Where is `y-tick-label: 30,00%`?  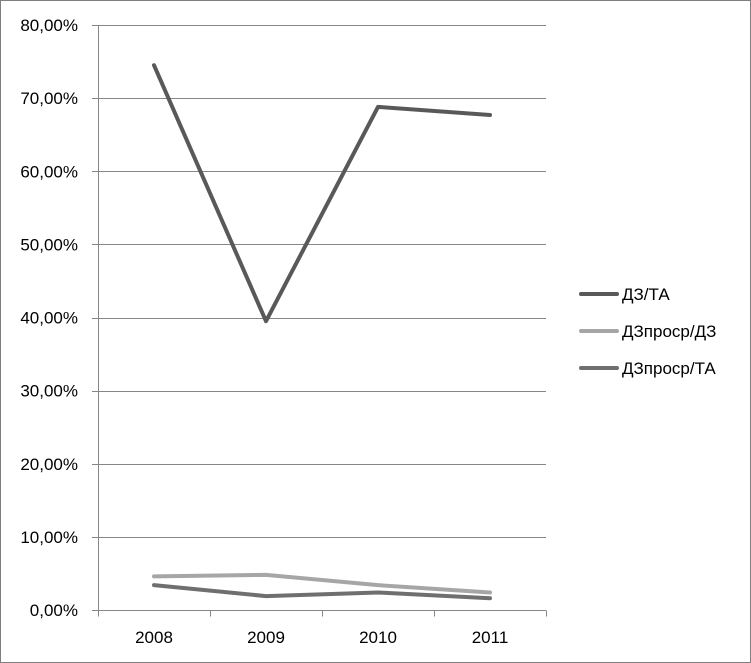 y-tick-label: 30,00% is located at coordinates (49, 391).